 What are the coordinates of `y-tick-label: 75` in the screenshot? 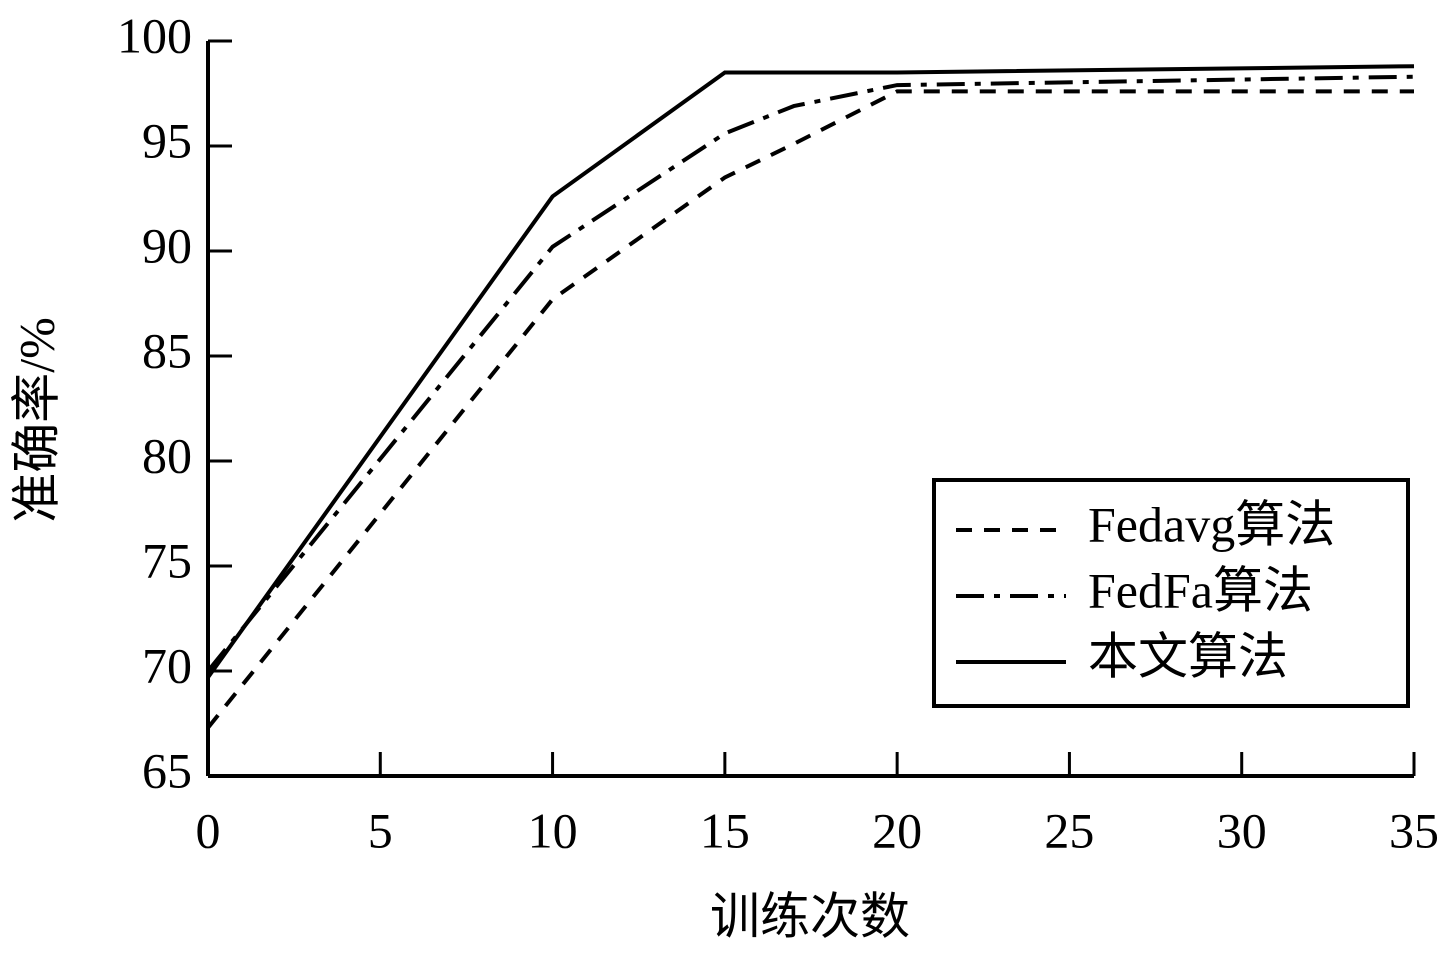 It's located at (167, 560).